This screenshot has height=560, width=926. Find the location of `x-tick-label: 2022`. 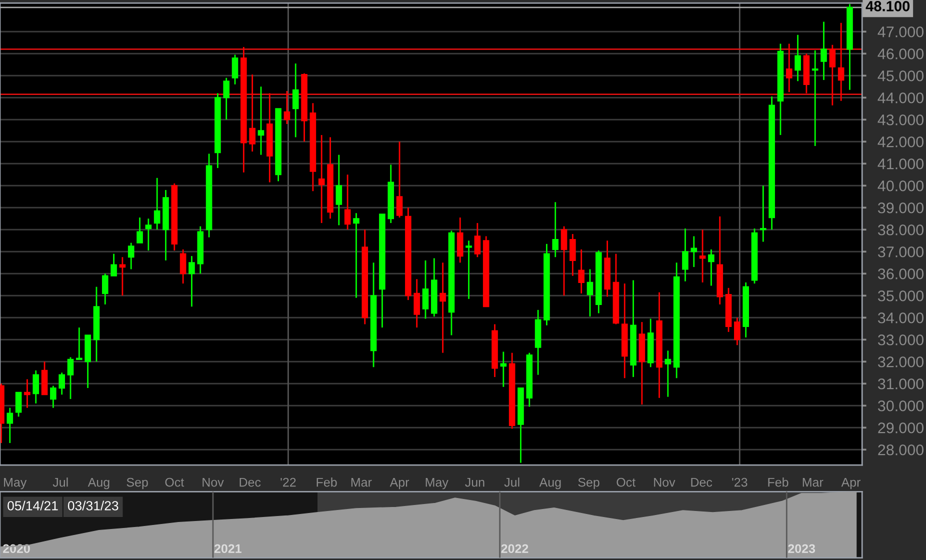

x-tick-label: 2022 is located at coordinates (514, 549).